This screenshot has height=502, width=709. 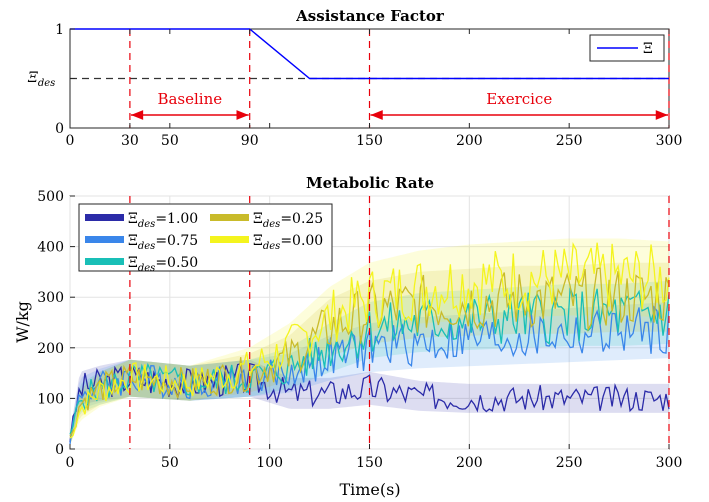 What do you see at coordinates (519, 99) in the screenshot?
I see `annotation-label-1: Exercice` at bounding box center [519, 99].